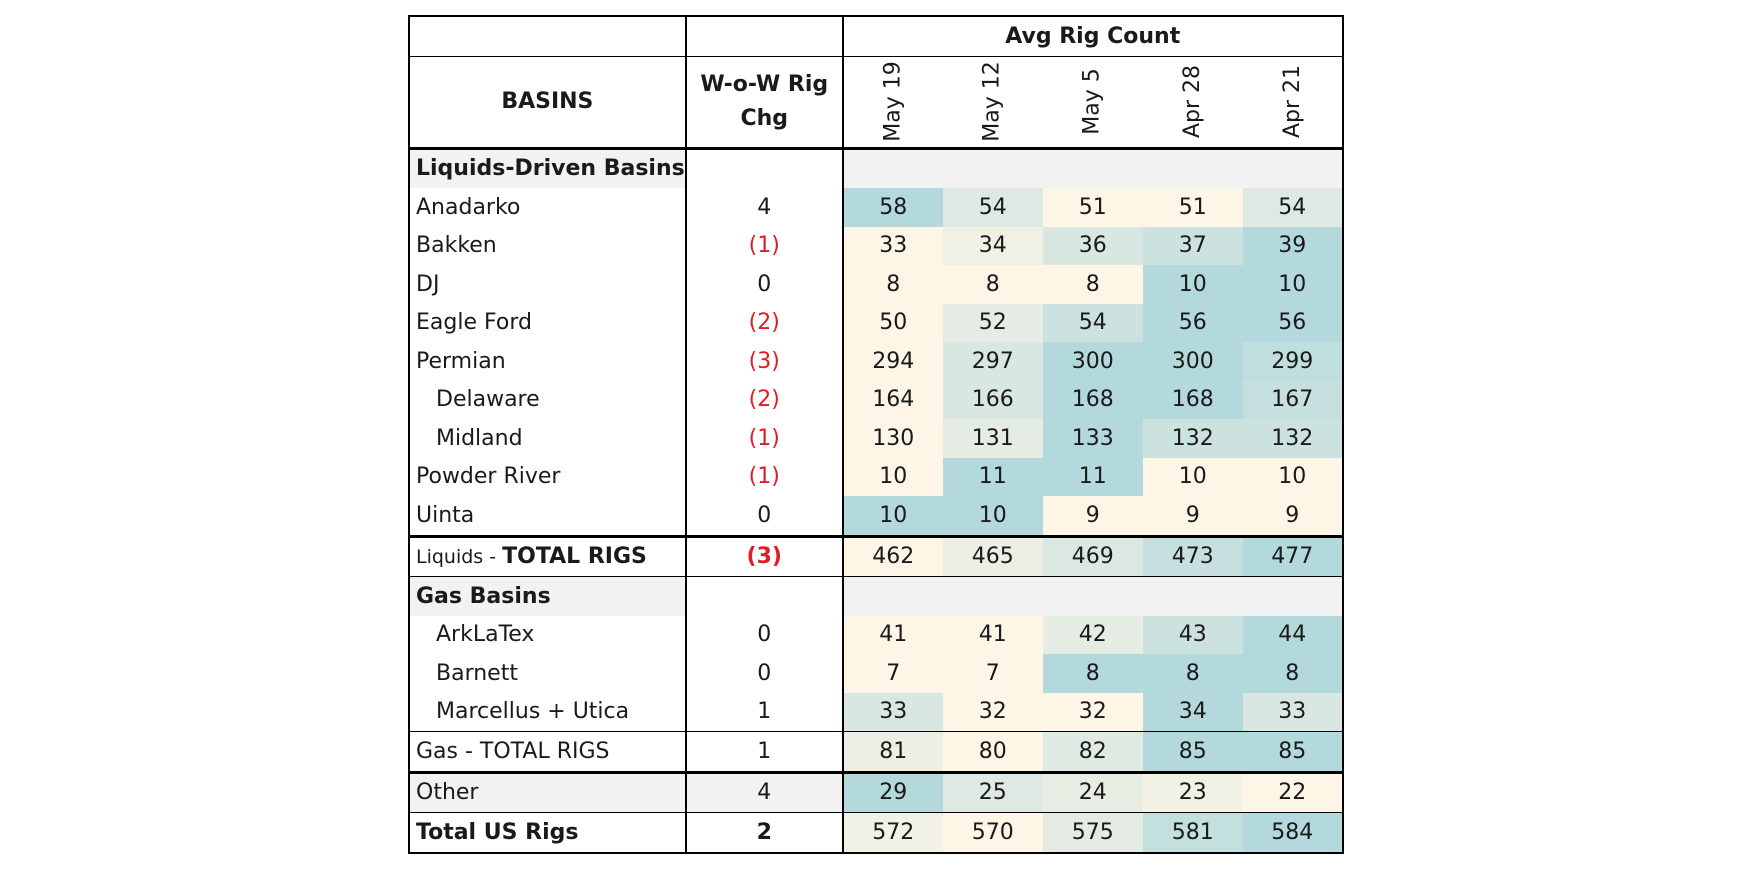  Describe the element at coordinates (1092, 555) in the screenshot. I see `rig-count-cell: 469` at that location.